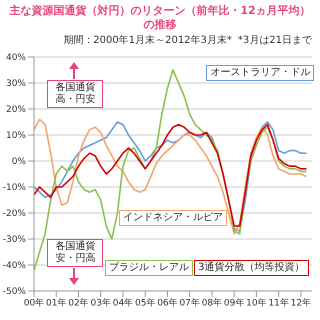 Image resolution: width=320 pixels, height=320 pixels. I want to click on x-tick-label: 04年, so click(123, 302).